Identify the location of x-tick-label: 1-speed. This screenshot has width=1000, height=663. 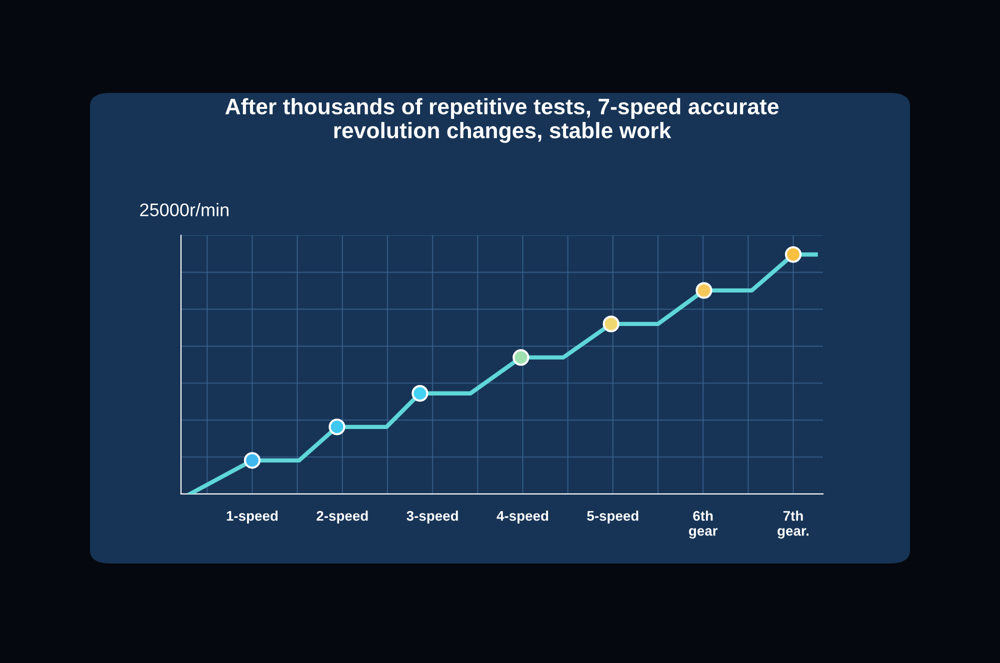
(252, 517).